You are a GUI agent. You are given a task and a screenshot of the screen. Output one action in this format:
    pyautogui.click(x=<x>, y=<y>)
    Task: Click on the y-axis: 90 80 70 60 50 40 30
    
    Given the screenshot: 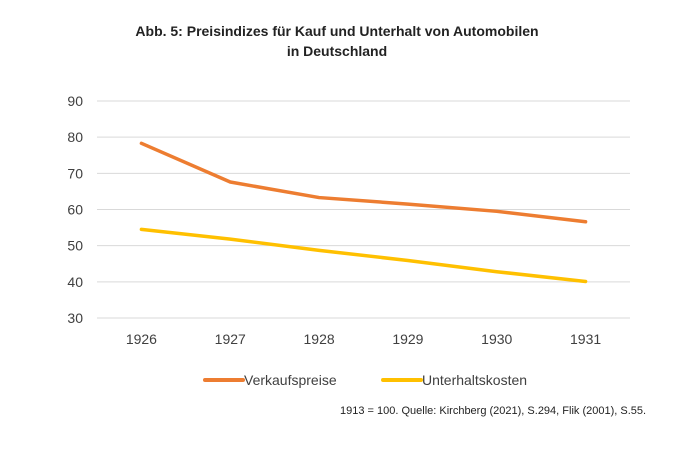 What is the action you would take?
    pyautogui.click(x=75, y=209)
    